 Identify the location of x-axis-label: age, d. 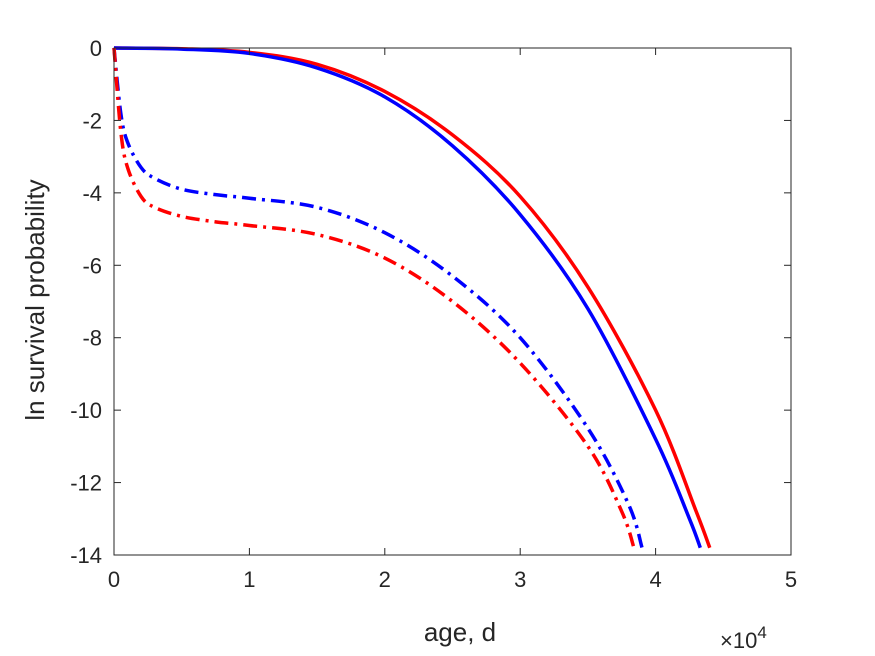
(460, 632).